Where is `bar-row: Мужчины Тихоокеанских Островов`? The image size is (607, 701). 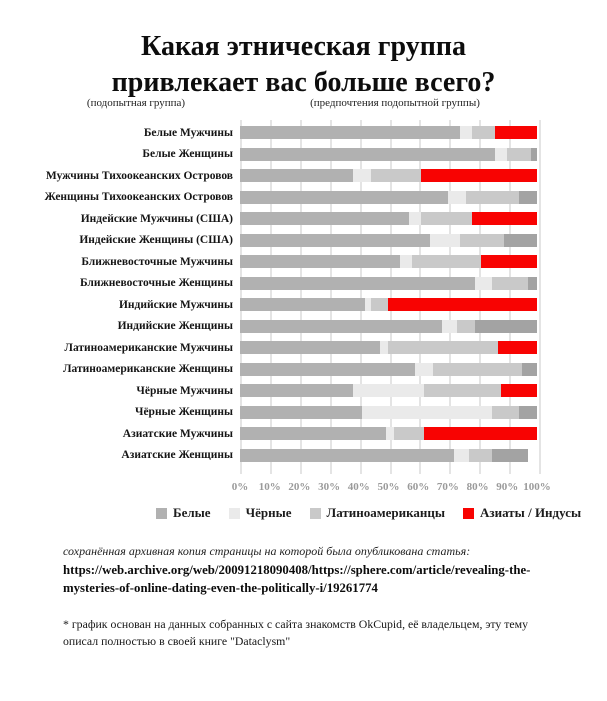
bar-row: Мужчины Тихоокеанских Островов is located at coordinates (303, 176).